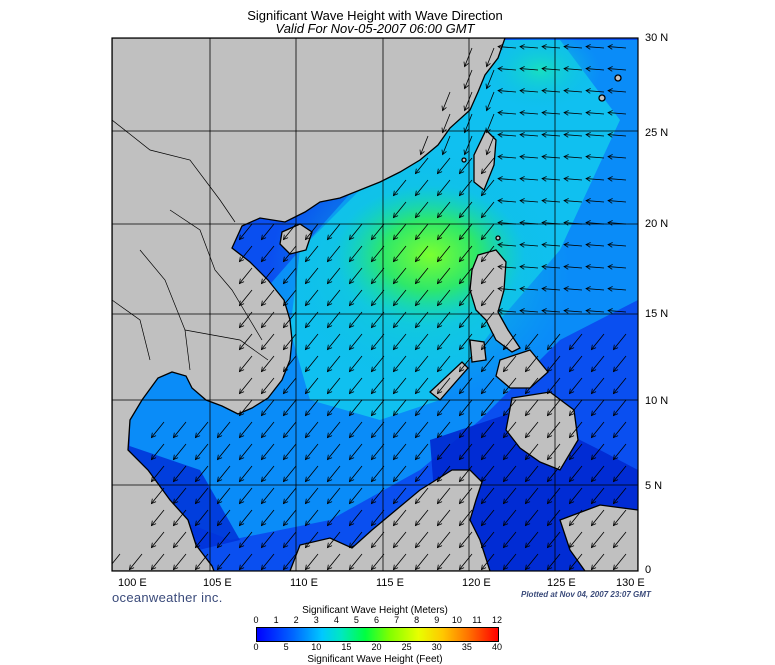 This screenshot has width=775, height=665. I want to click on lat-label: 5 N, so click(654, 486).